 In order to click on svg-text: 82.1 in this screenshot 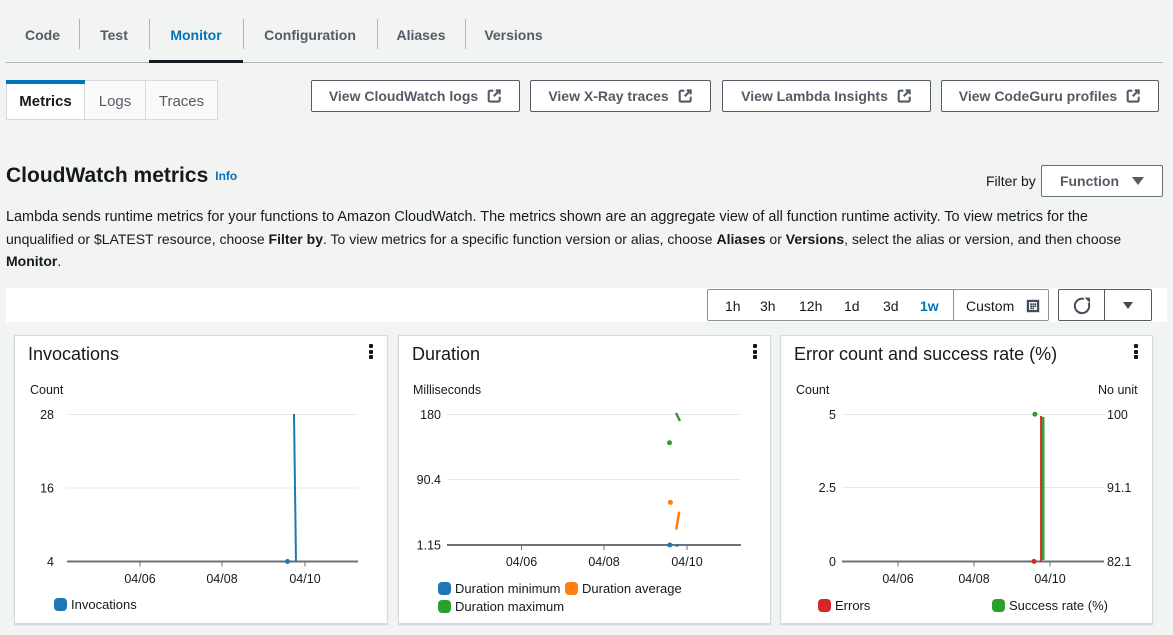, I will do `click(1119, 562)`.